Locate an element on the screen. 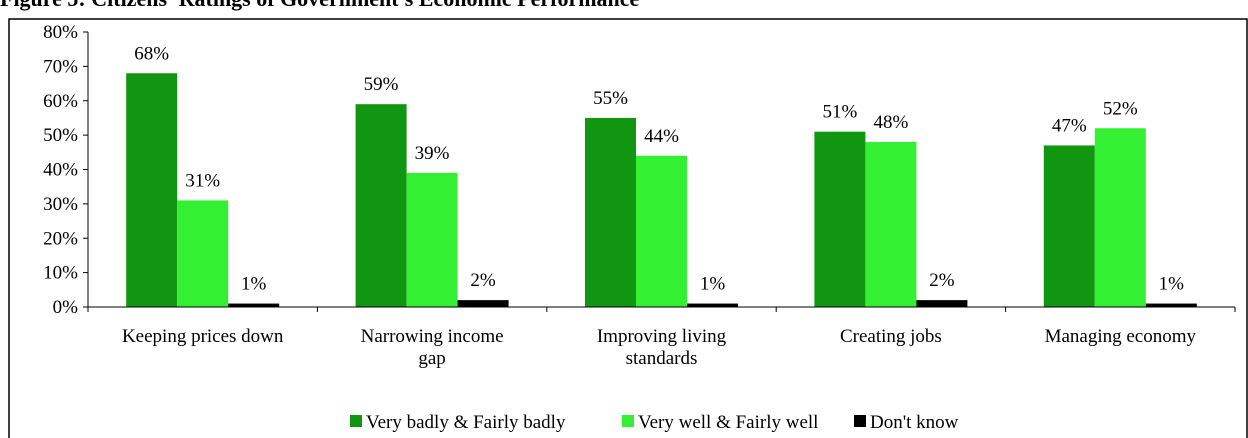 This screenshot has width=1248, height=438. data-label: 59% is located at coordinates (381, 84).